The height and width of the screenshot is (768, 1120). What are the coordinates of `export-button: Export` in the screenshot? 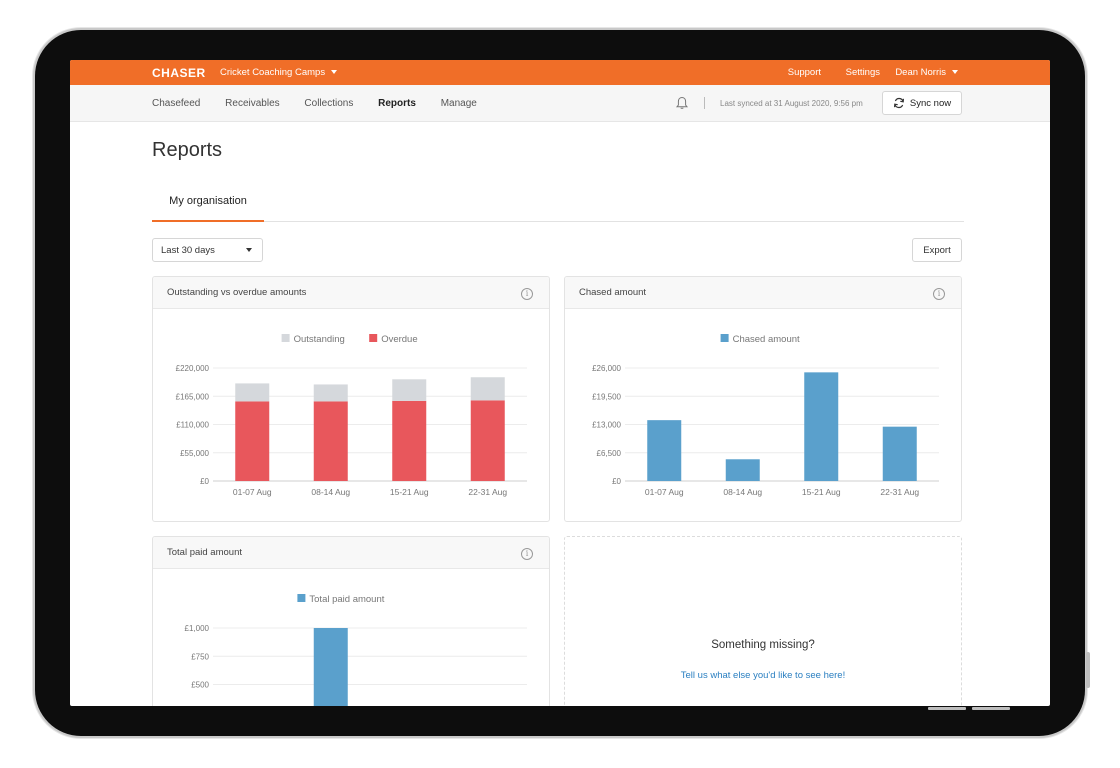 It's located at (937, 250).